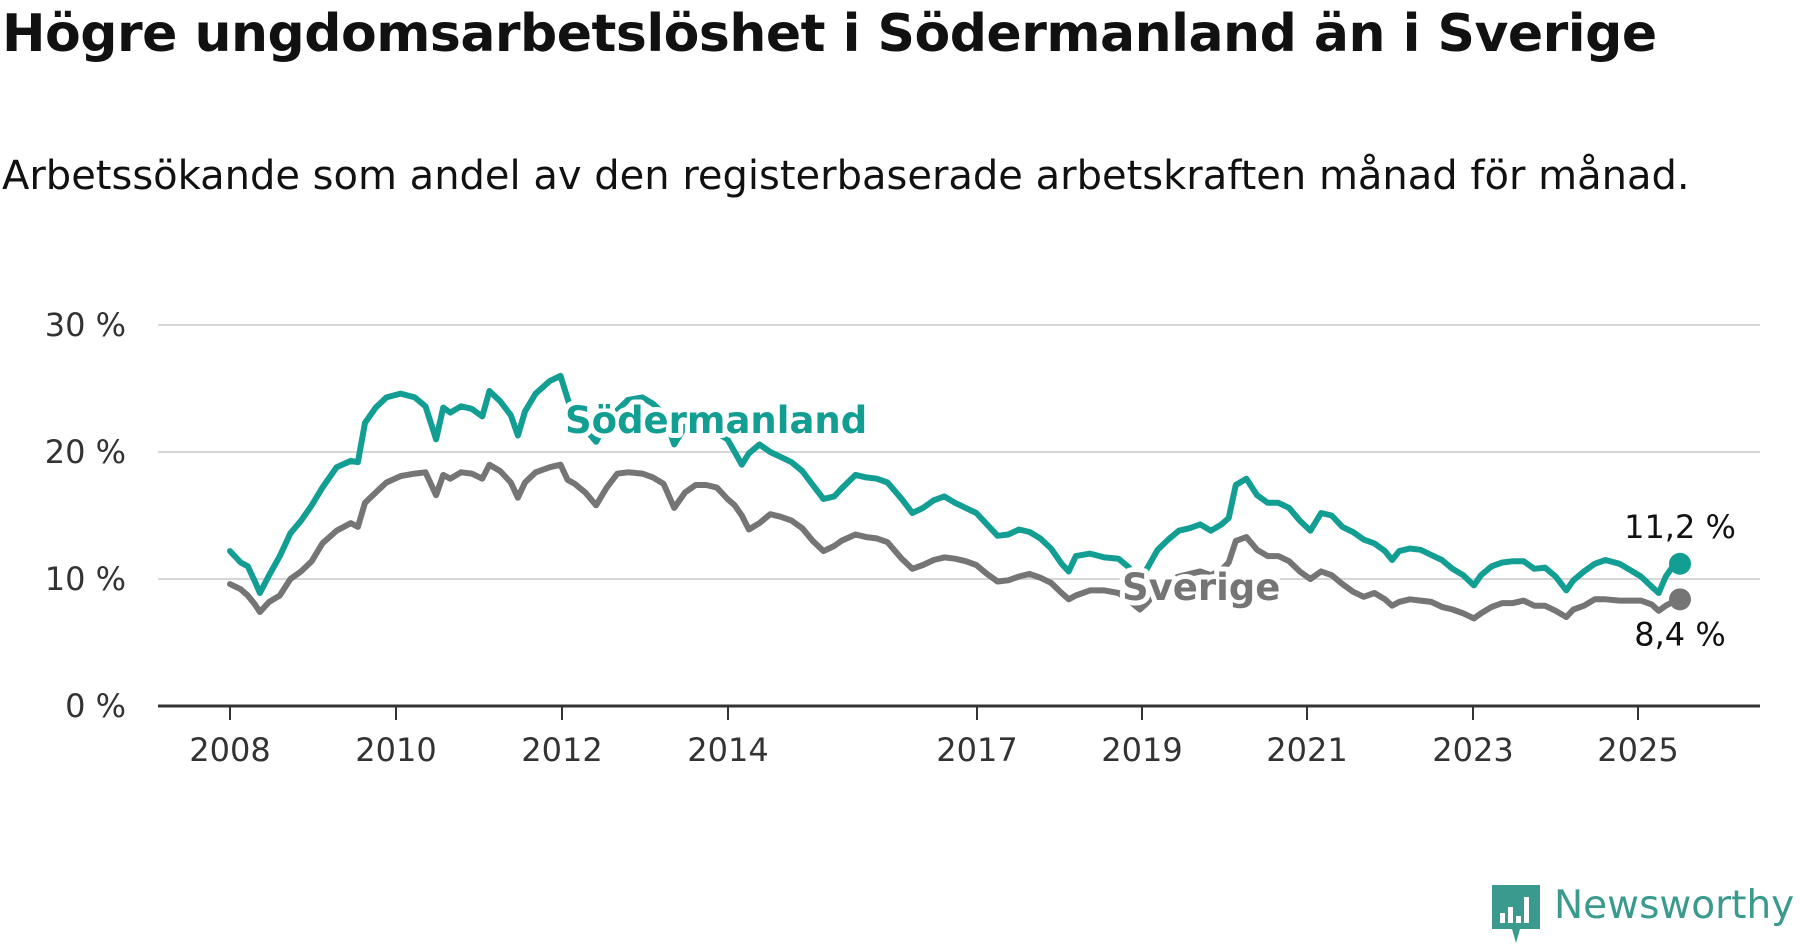 Image resolution: width=1800 pixels, height=949 pixels. I want to click on newsworthy-logo: Newsworthy, so click(1643, 914).